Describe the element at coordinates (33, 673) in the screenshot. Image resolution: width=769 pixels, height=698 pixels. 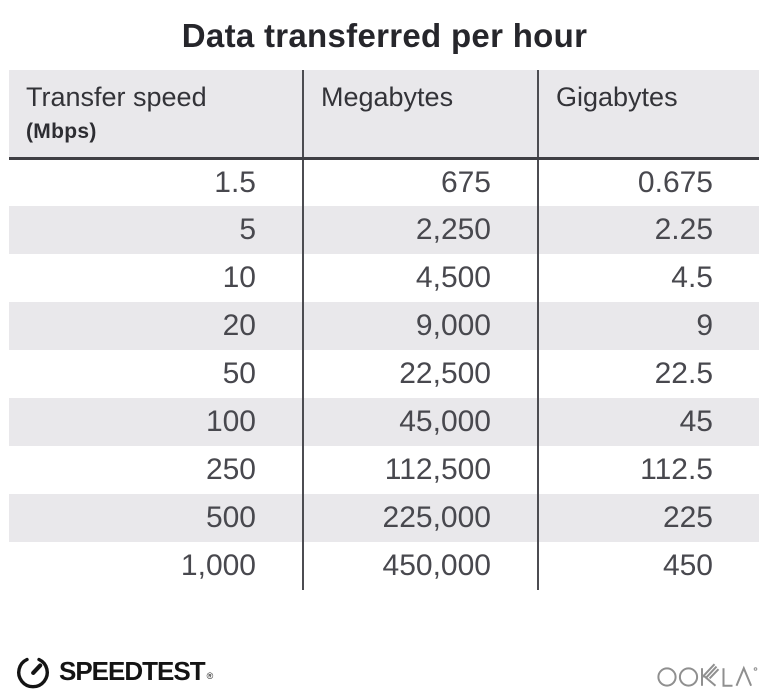
I see `speedtest-gauge-icon` at that location.